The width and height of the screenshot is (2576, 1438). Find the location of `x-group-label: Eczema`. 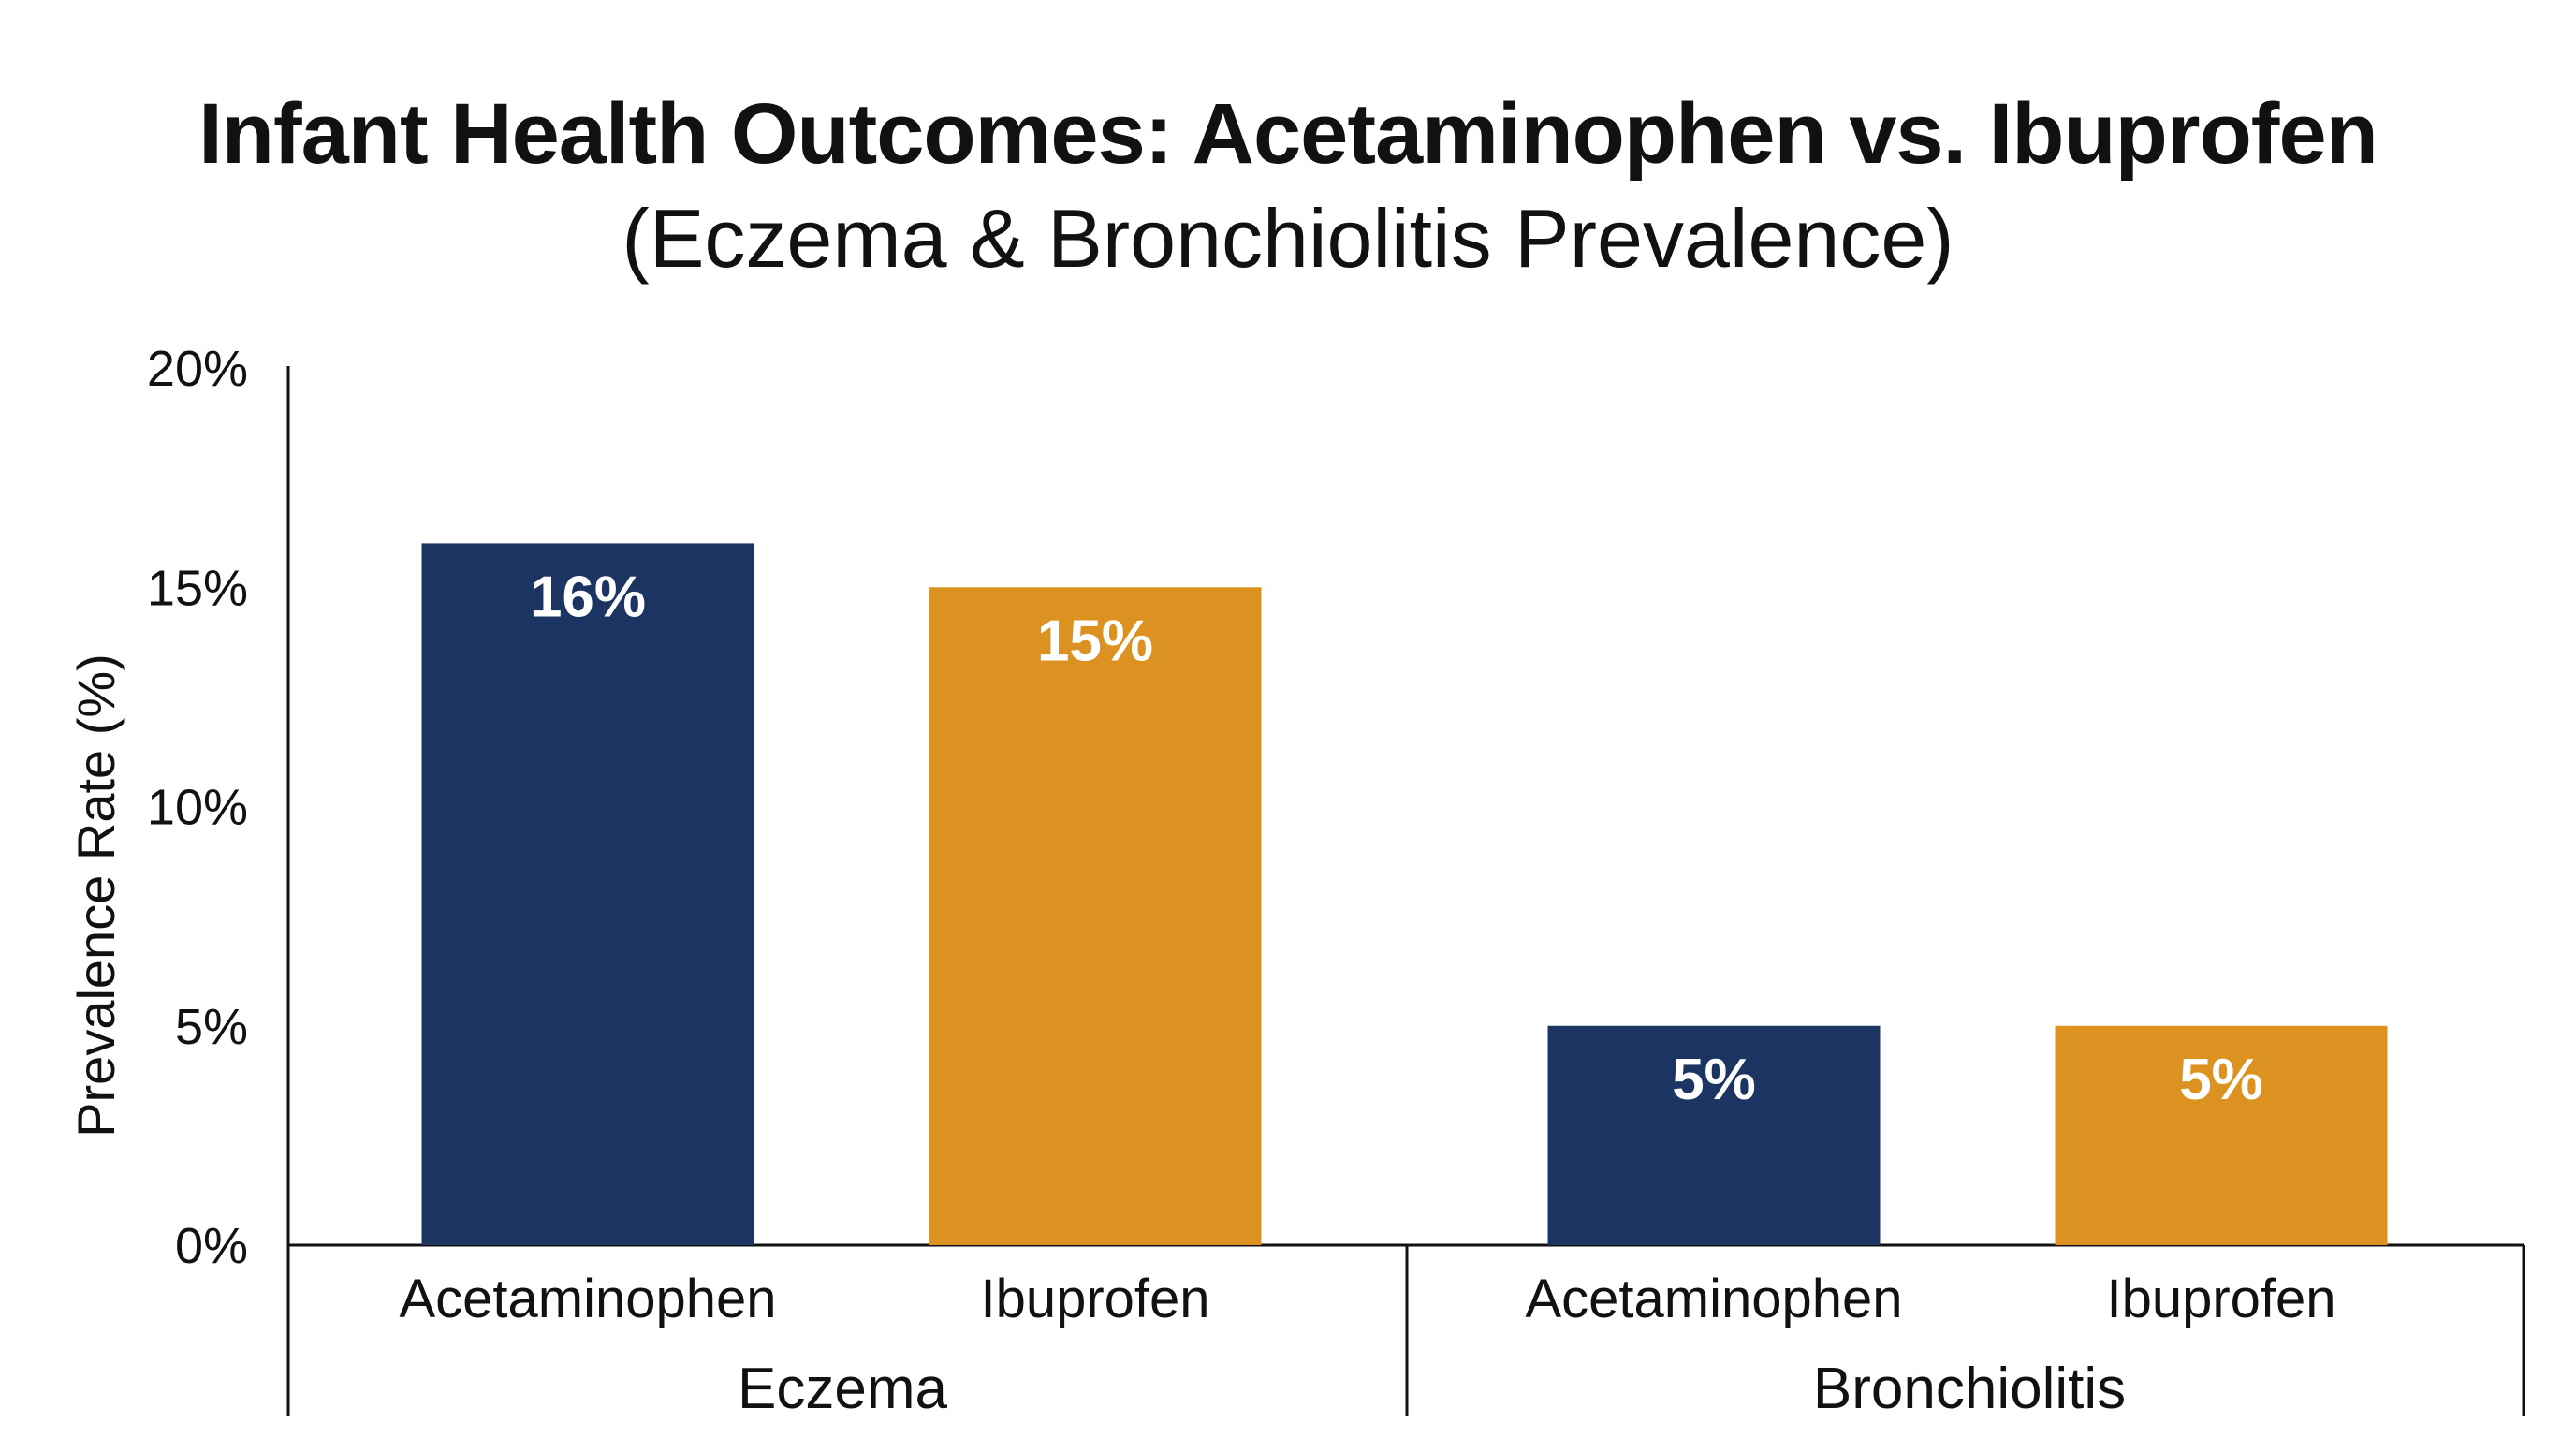

x-group-label: Eczema is located at coordinates (842, 1389).